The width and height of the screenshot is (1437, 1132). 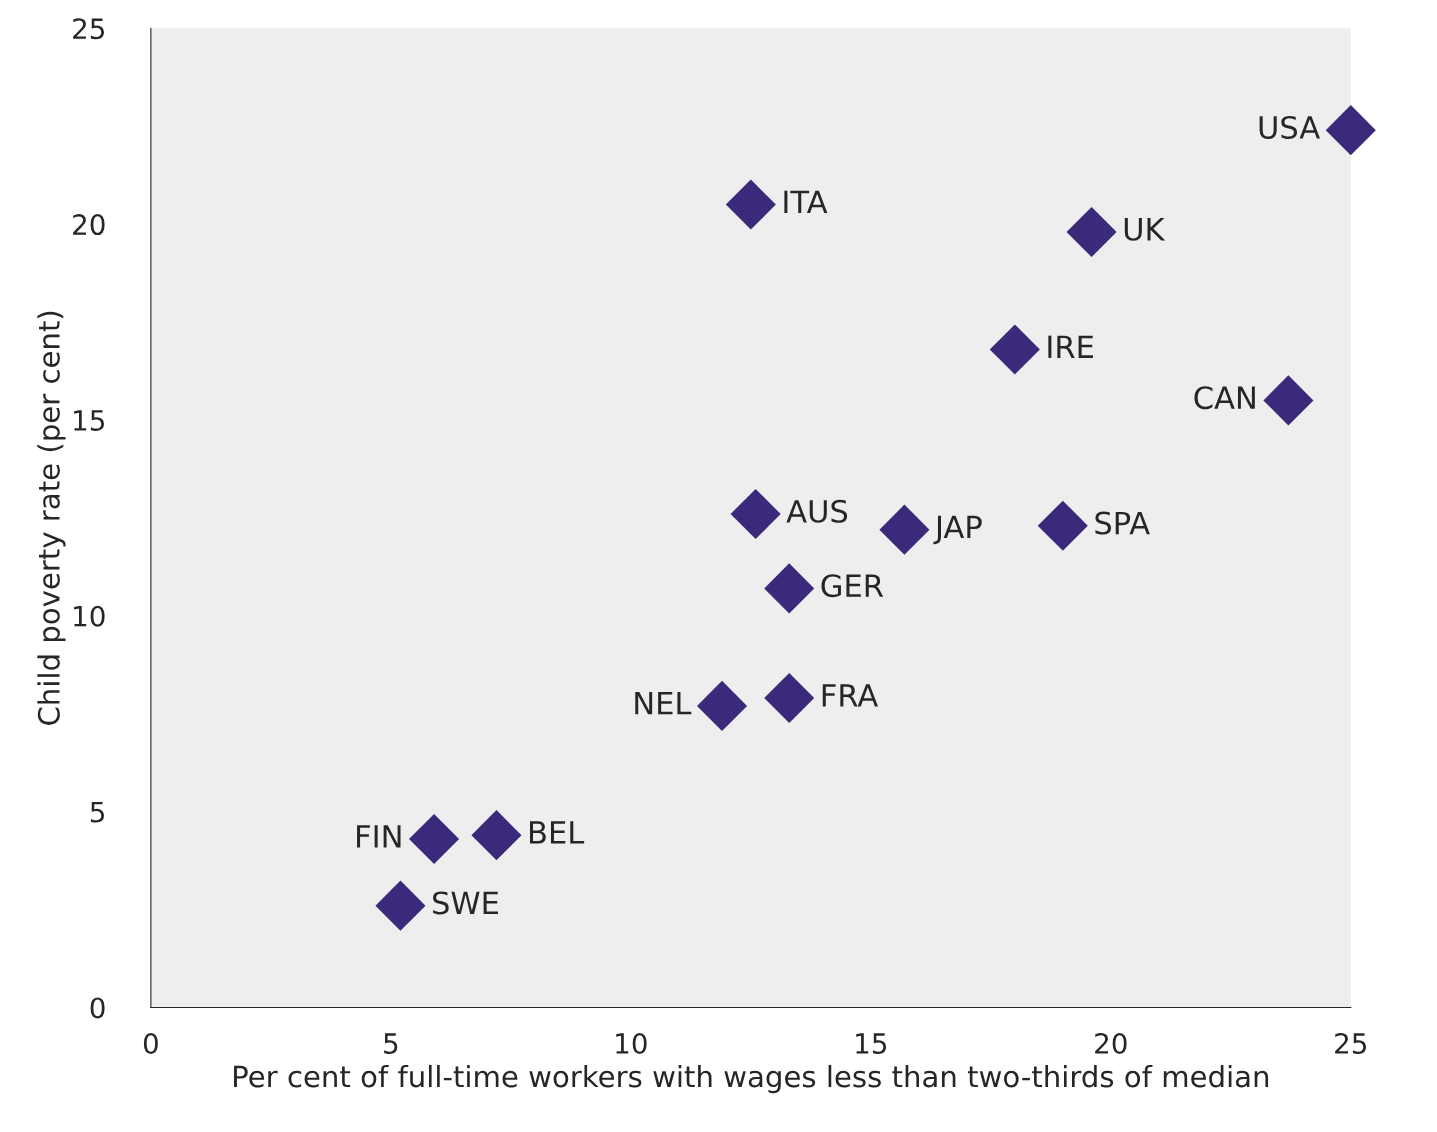 What do you see at coordinates (89, 225) in the screenshot?
I see `y-tick-label: 20` at bounding box center [89, 225].